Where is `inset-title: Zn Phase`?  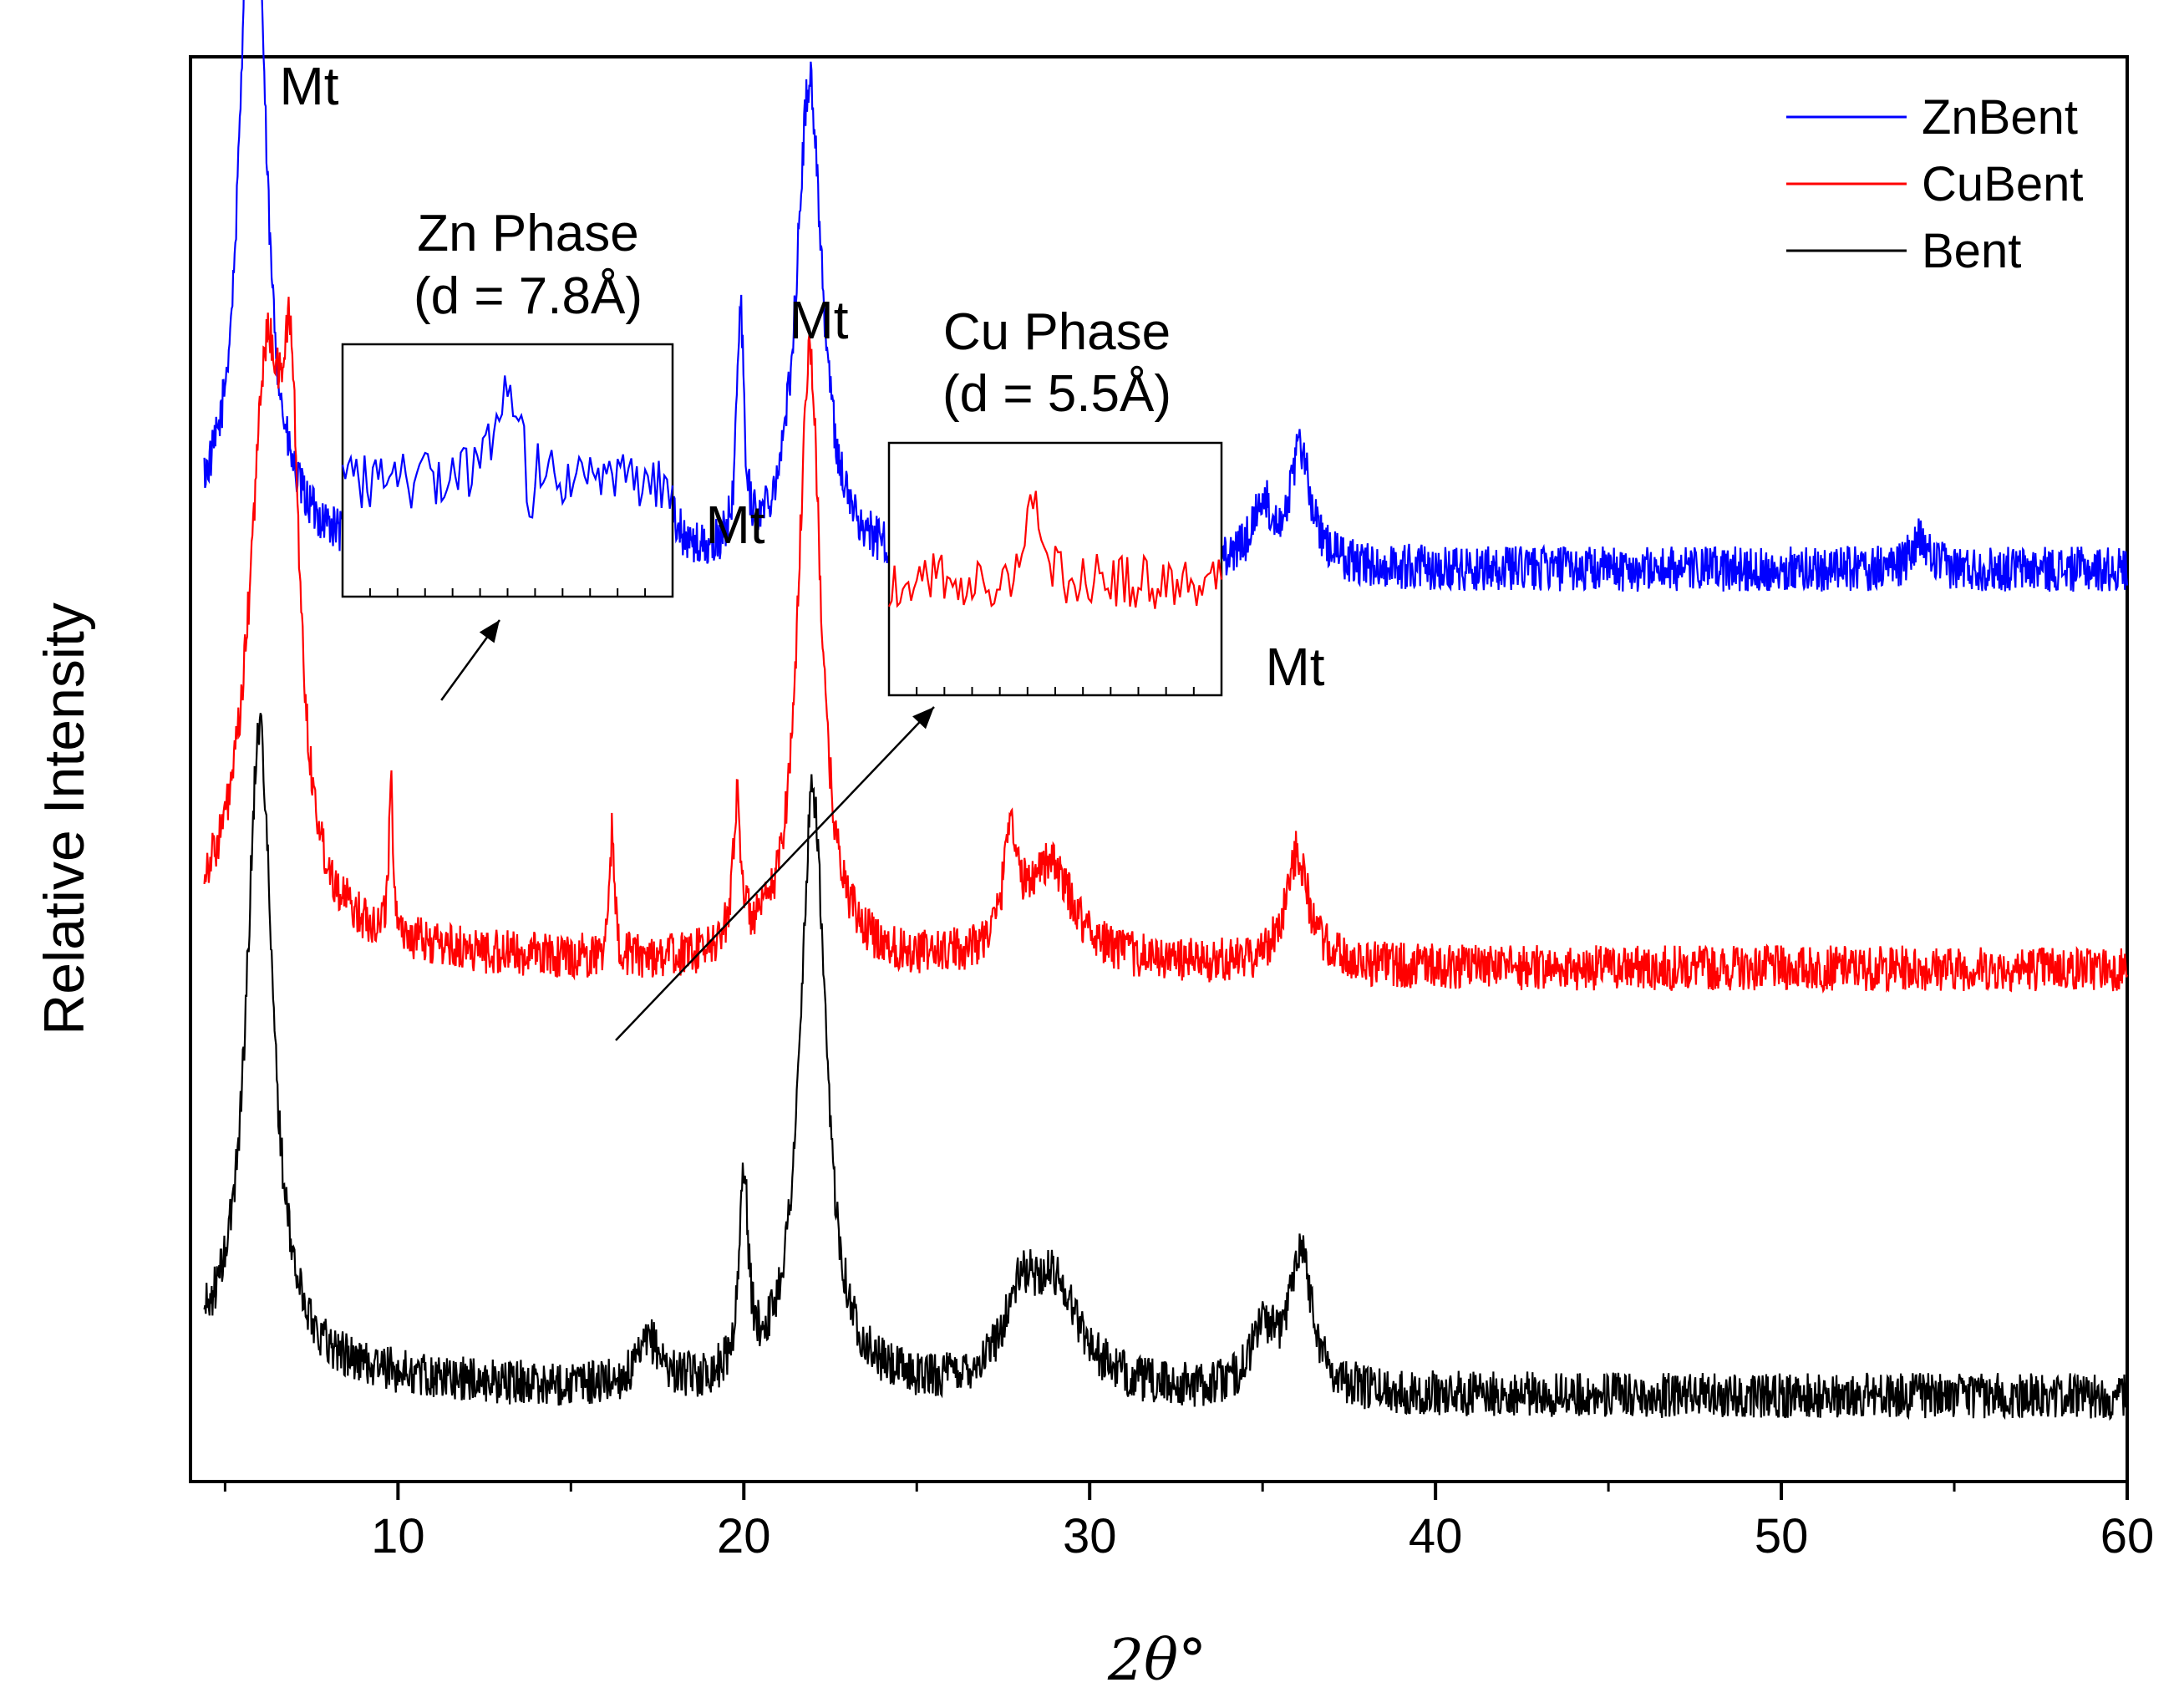 inset-title: Zn Phase is located at coordinates (527, 233).